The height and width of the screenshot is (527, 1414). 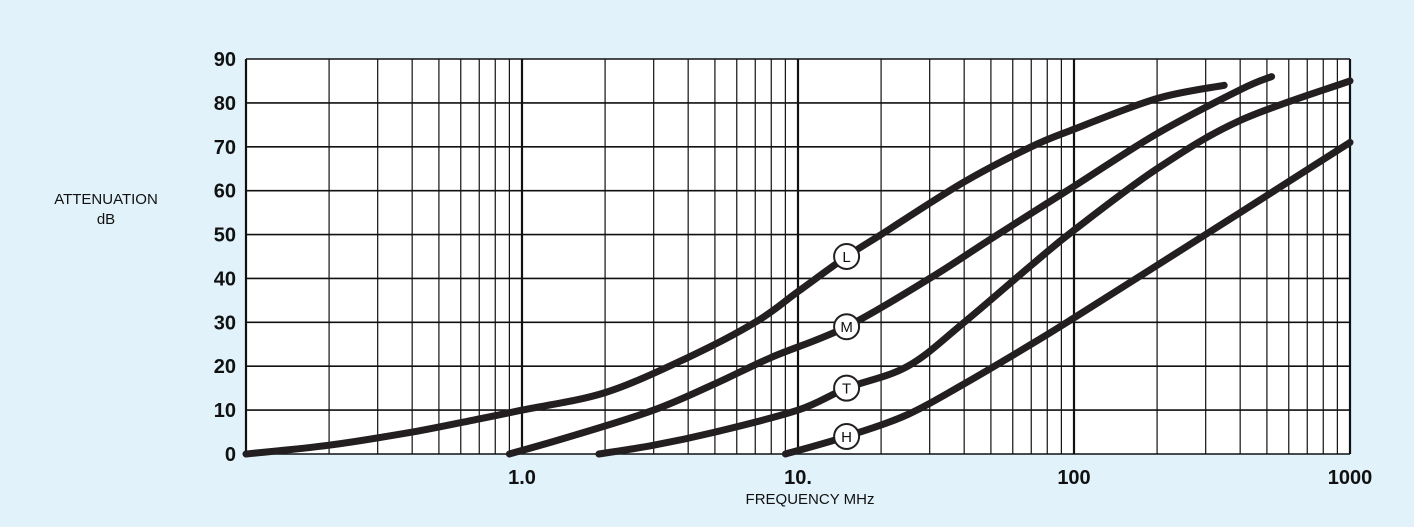 I want to click on series-marker-h, so click(x=847, y=436).